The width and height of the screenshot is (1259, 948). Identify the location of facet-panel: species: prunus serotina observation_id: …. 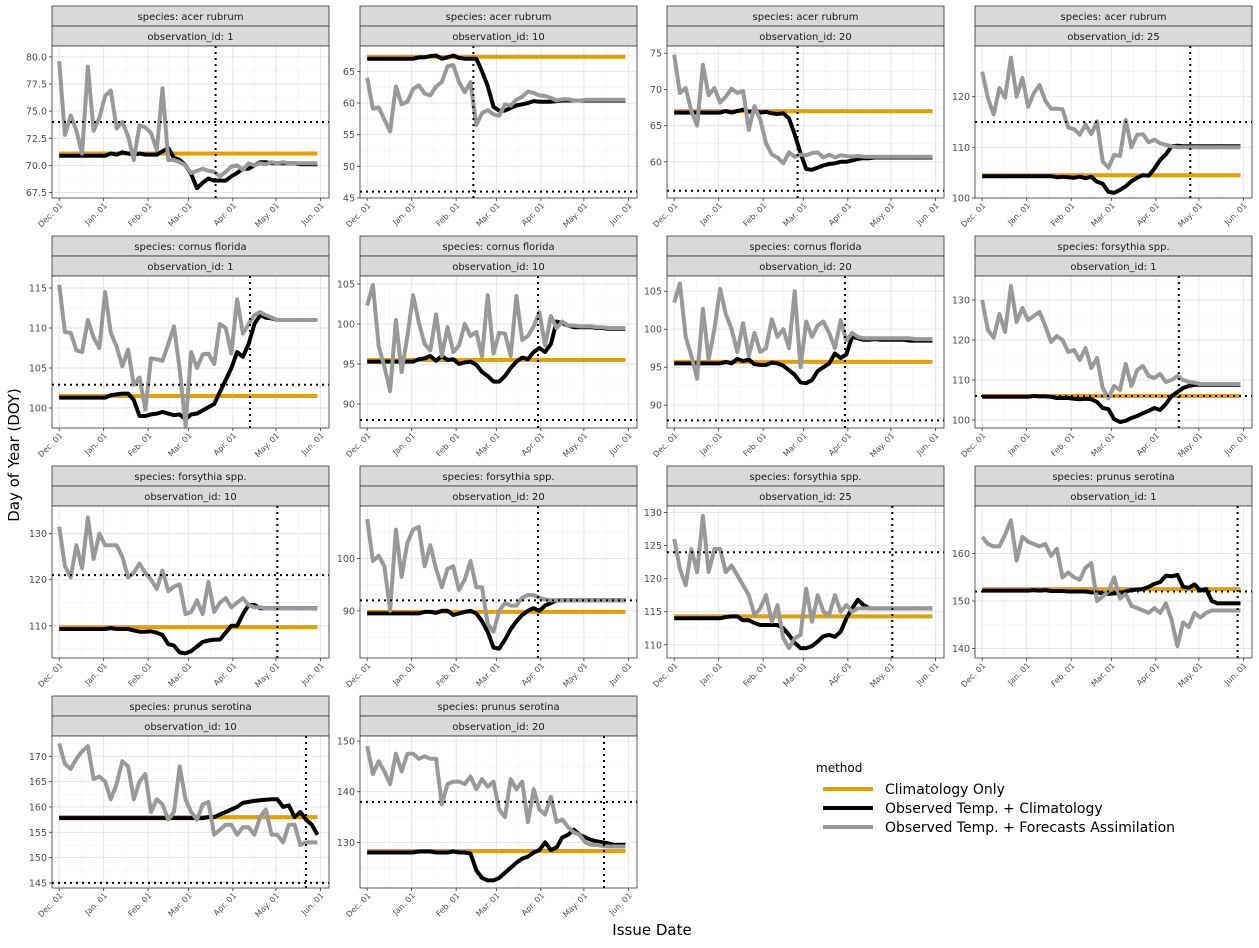
(487, 807).